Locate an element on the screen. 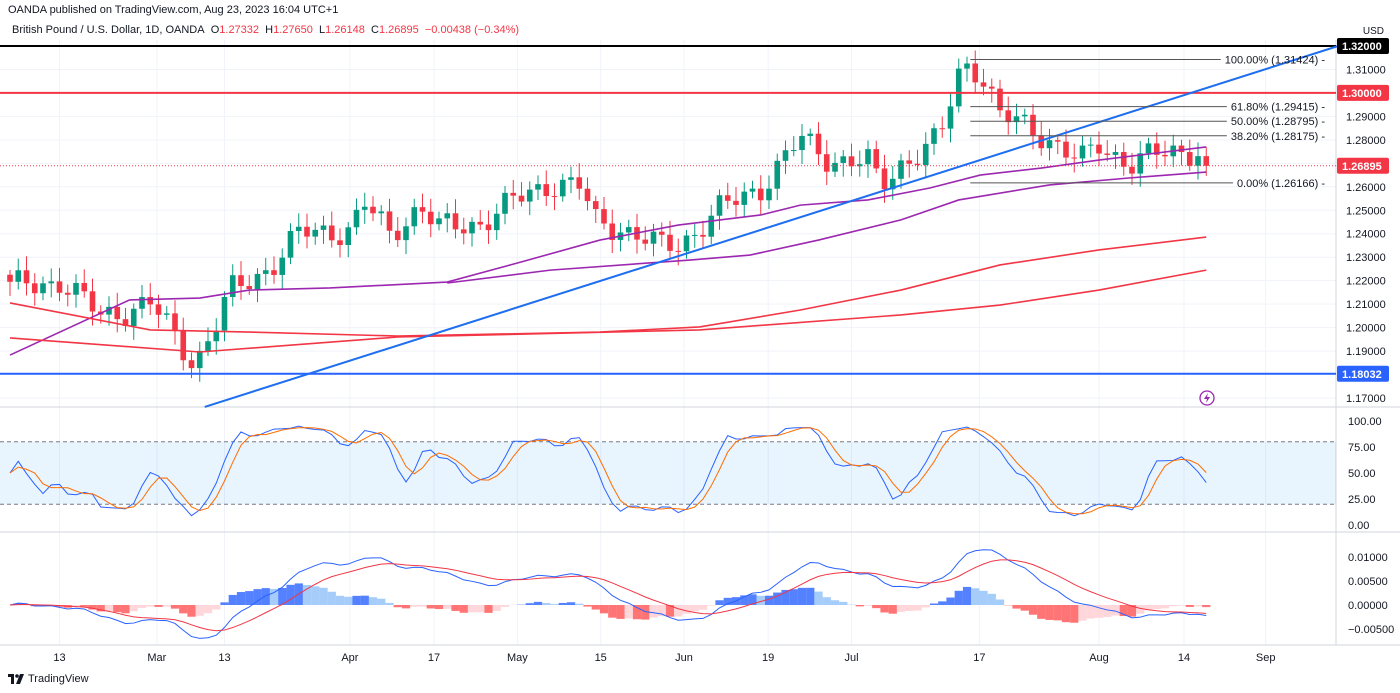  macd-tick-label: 0.01000 is located at coordinates (1368, 558).